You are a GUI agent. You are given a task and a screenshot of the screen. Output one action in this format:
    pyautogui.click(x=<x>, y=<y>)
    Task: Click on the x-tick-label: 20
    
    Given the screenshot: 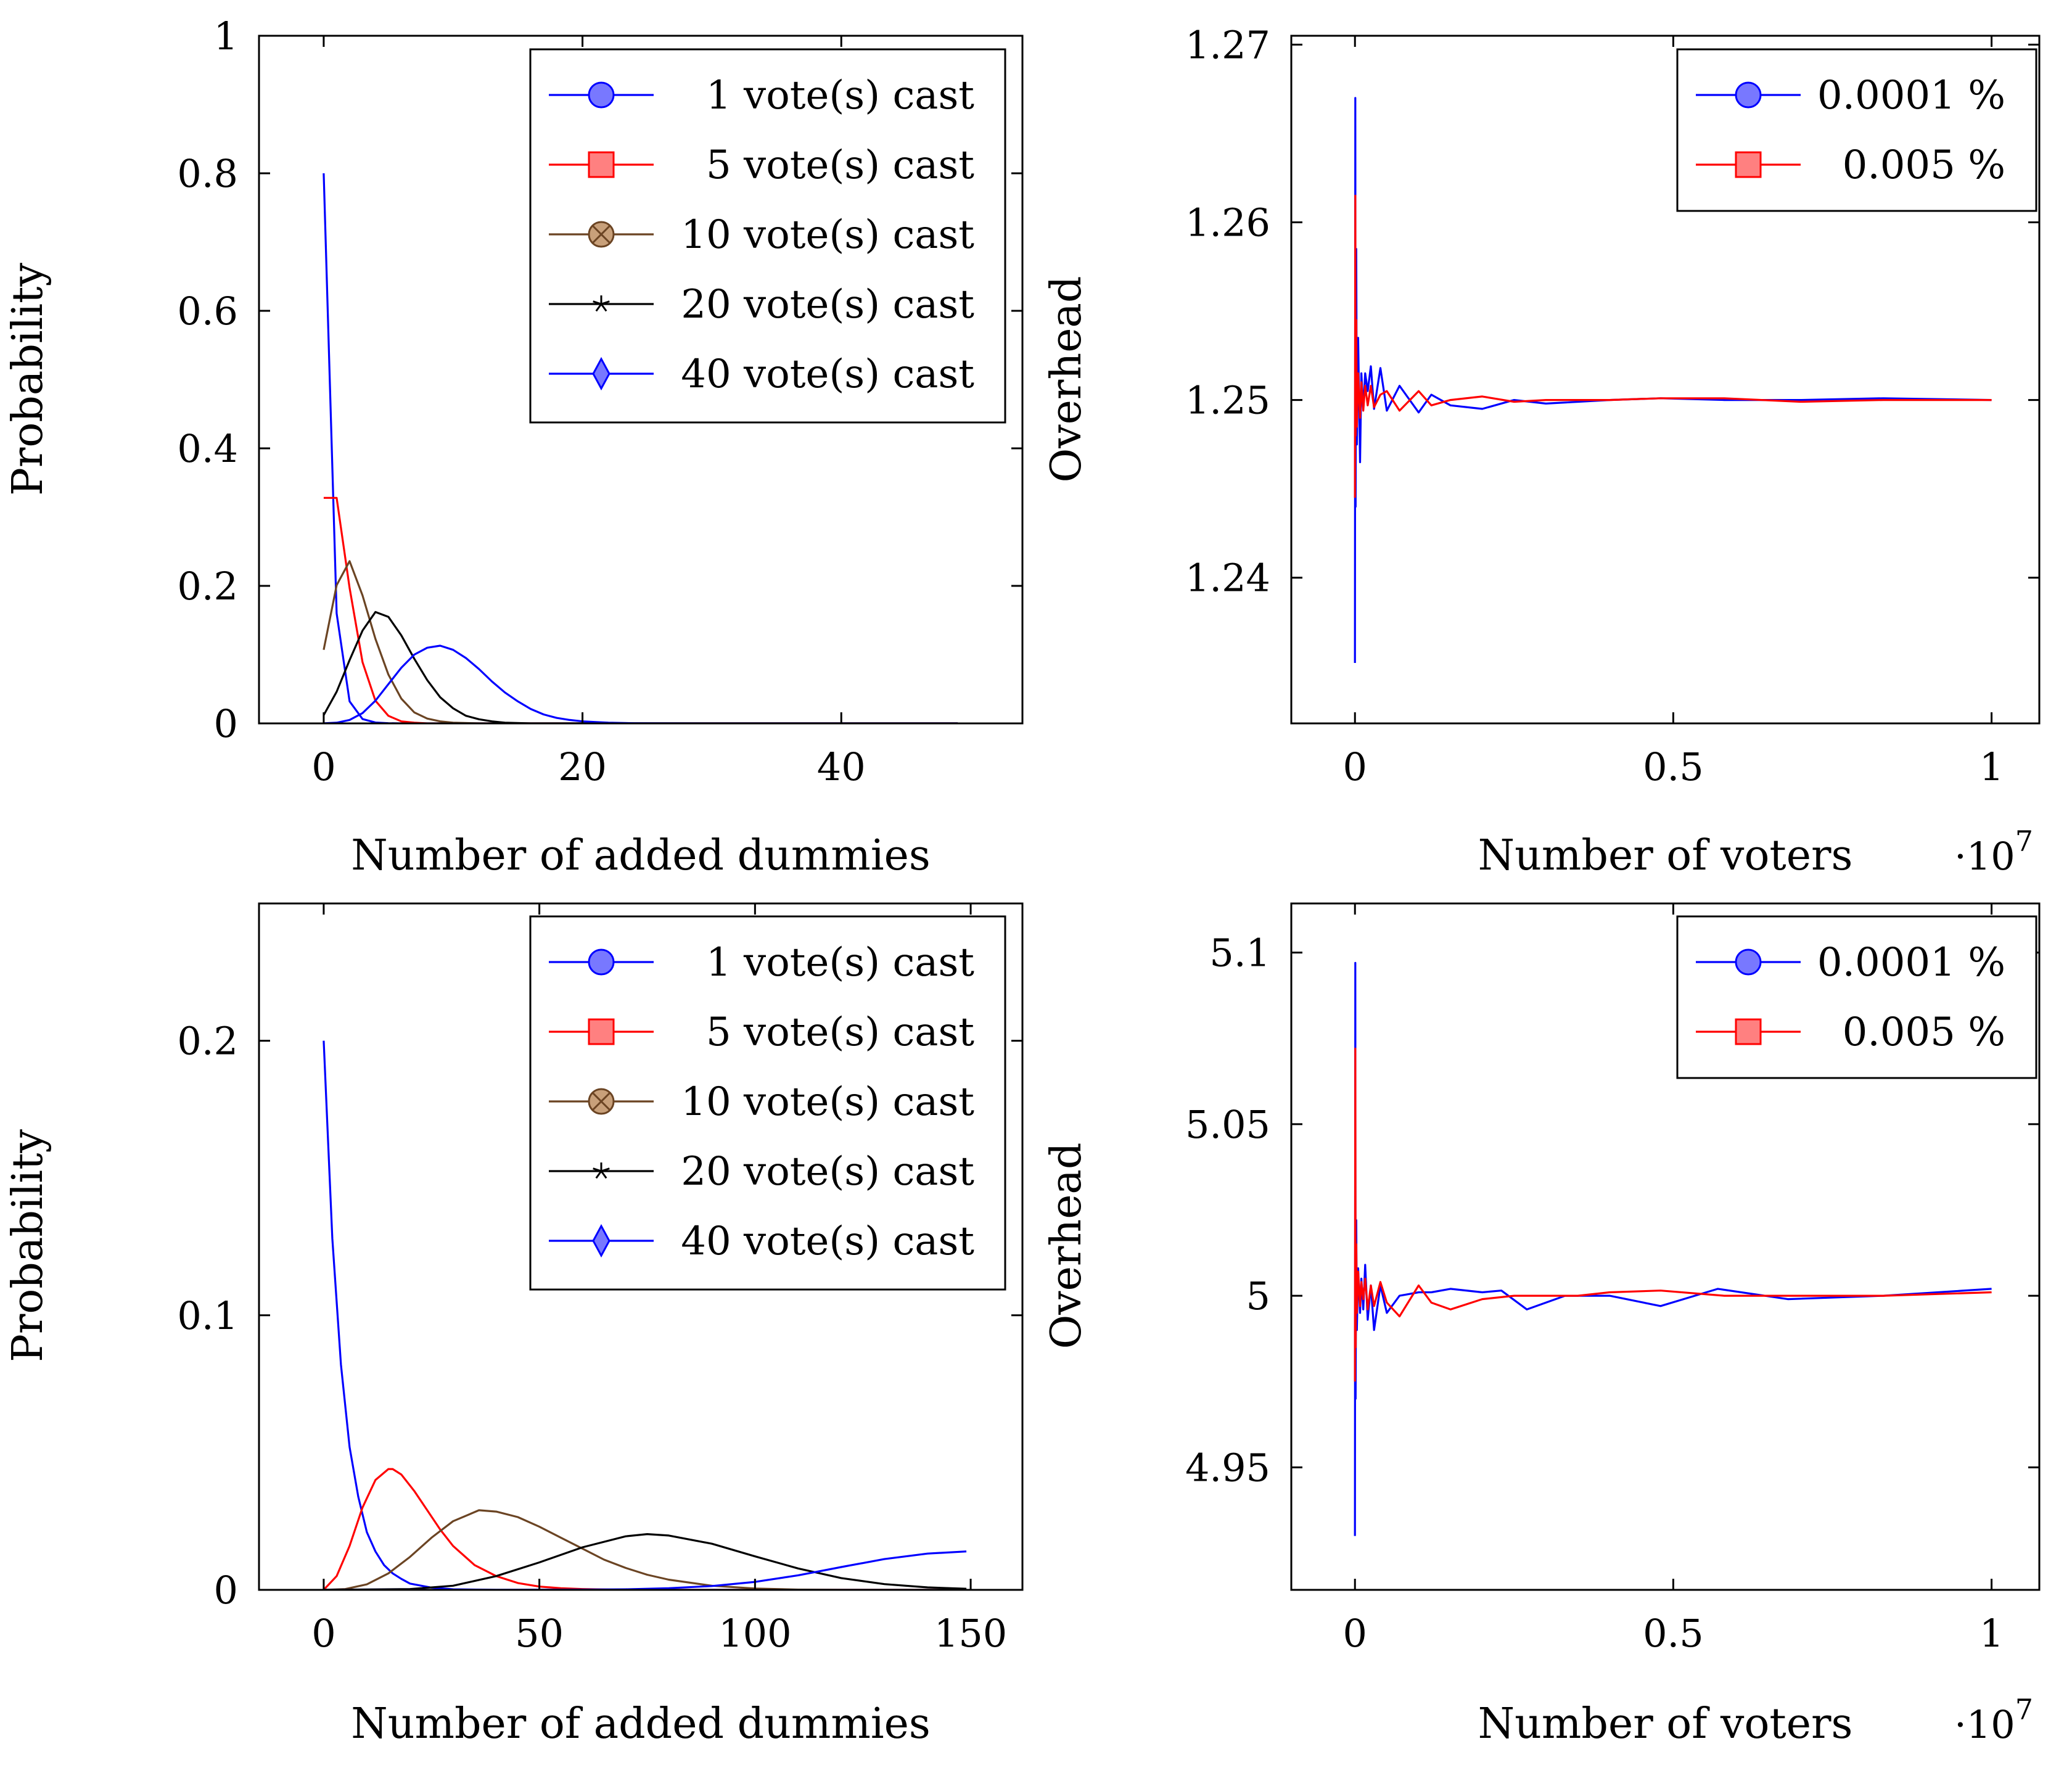 What is the action you would take?
    pyautogui.click(x=583, y=766)
    